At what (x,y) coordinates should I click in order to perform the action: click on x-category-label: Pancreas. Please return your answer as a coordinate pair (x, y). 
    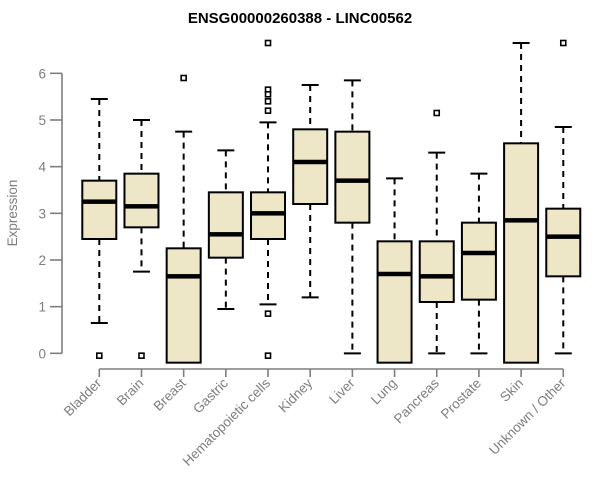
    Looking at the image, I should click on (416, 400).